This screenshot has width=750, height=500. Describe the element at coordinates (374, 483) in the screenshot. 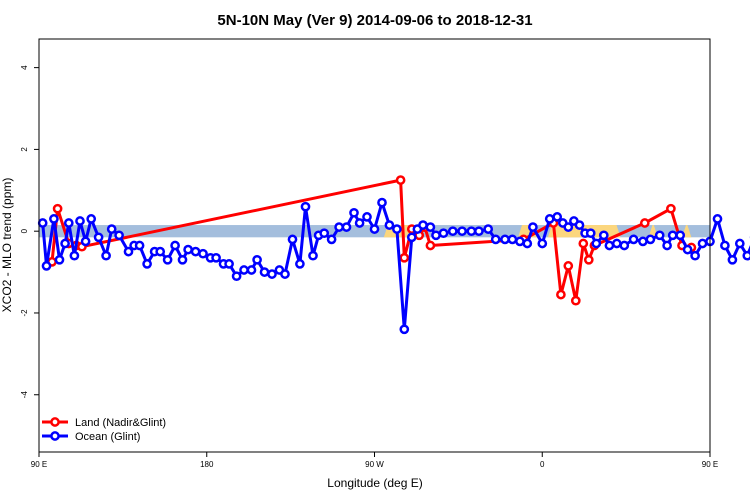

I see `x-axis-label: Longitude (deg E)` at that location.